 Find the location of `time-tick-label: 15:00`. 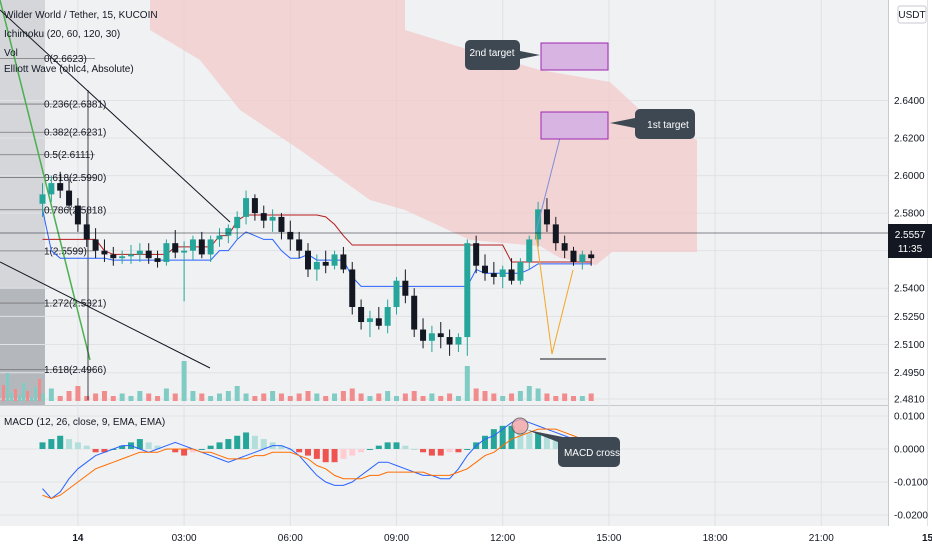

time-tick-label: 15:00 is located at coordinates (608, 538).